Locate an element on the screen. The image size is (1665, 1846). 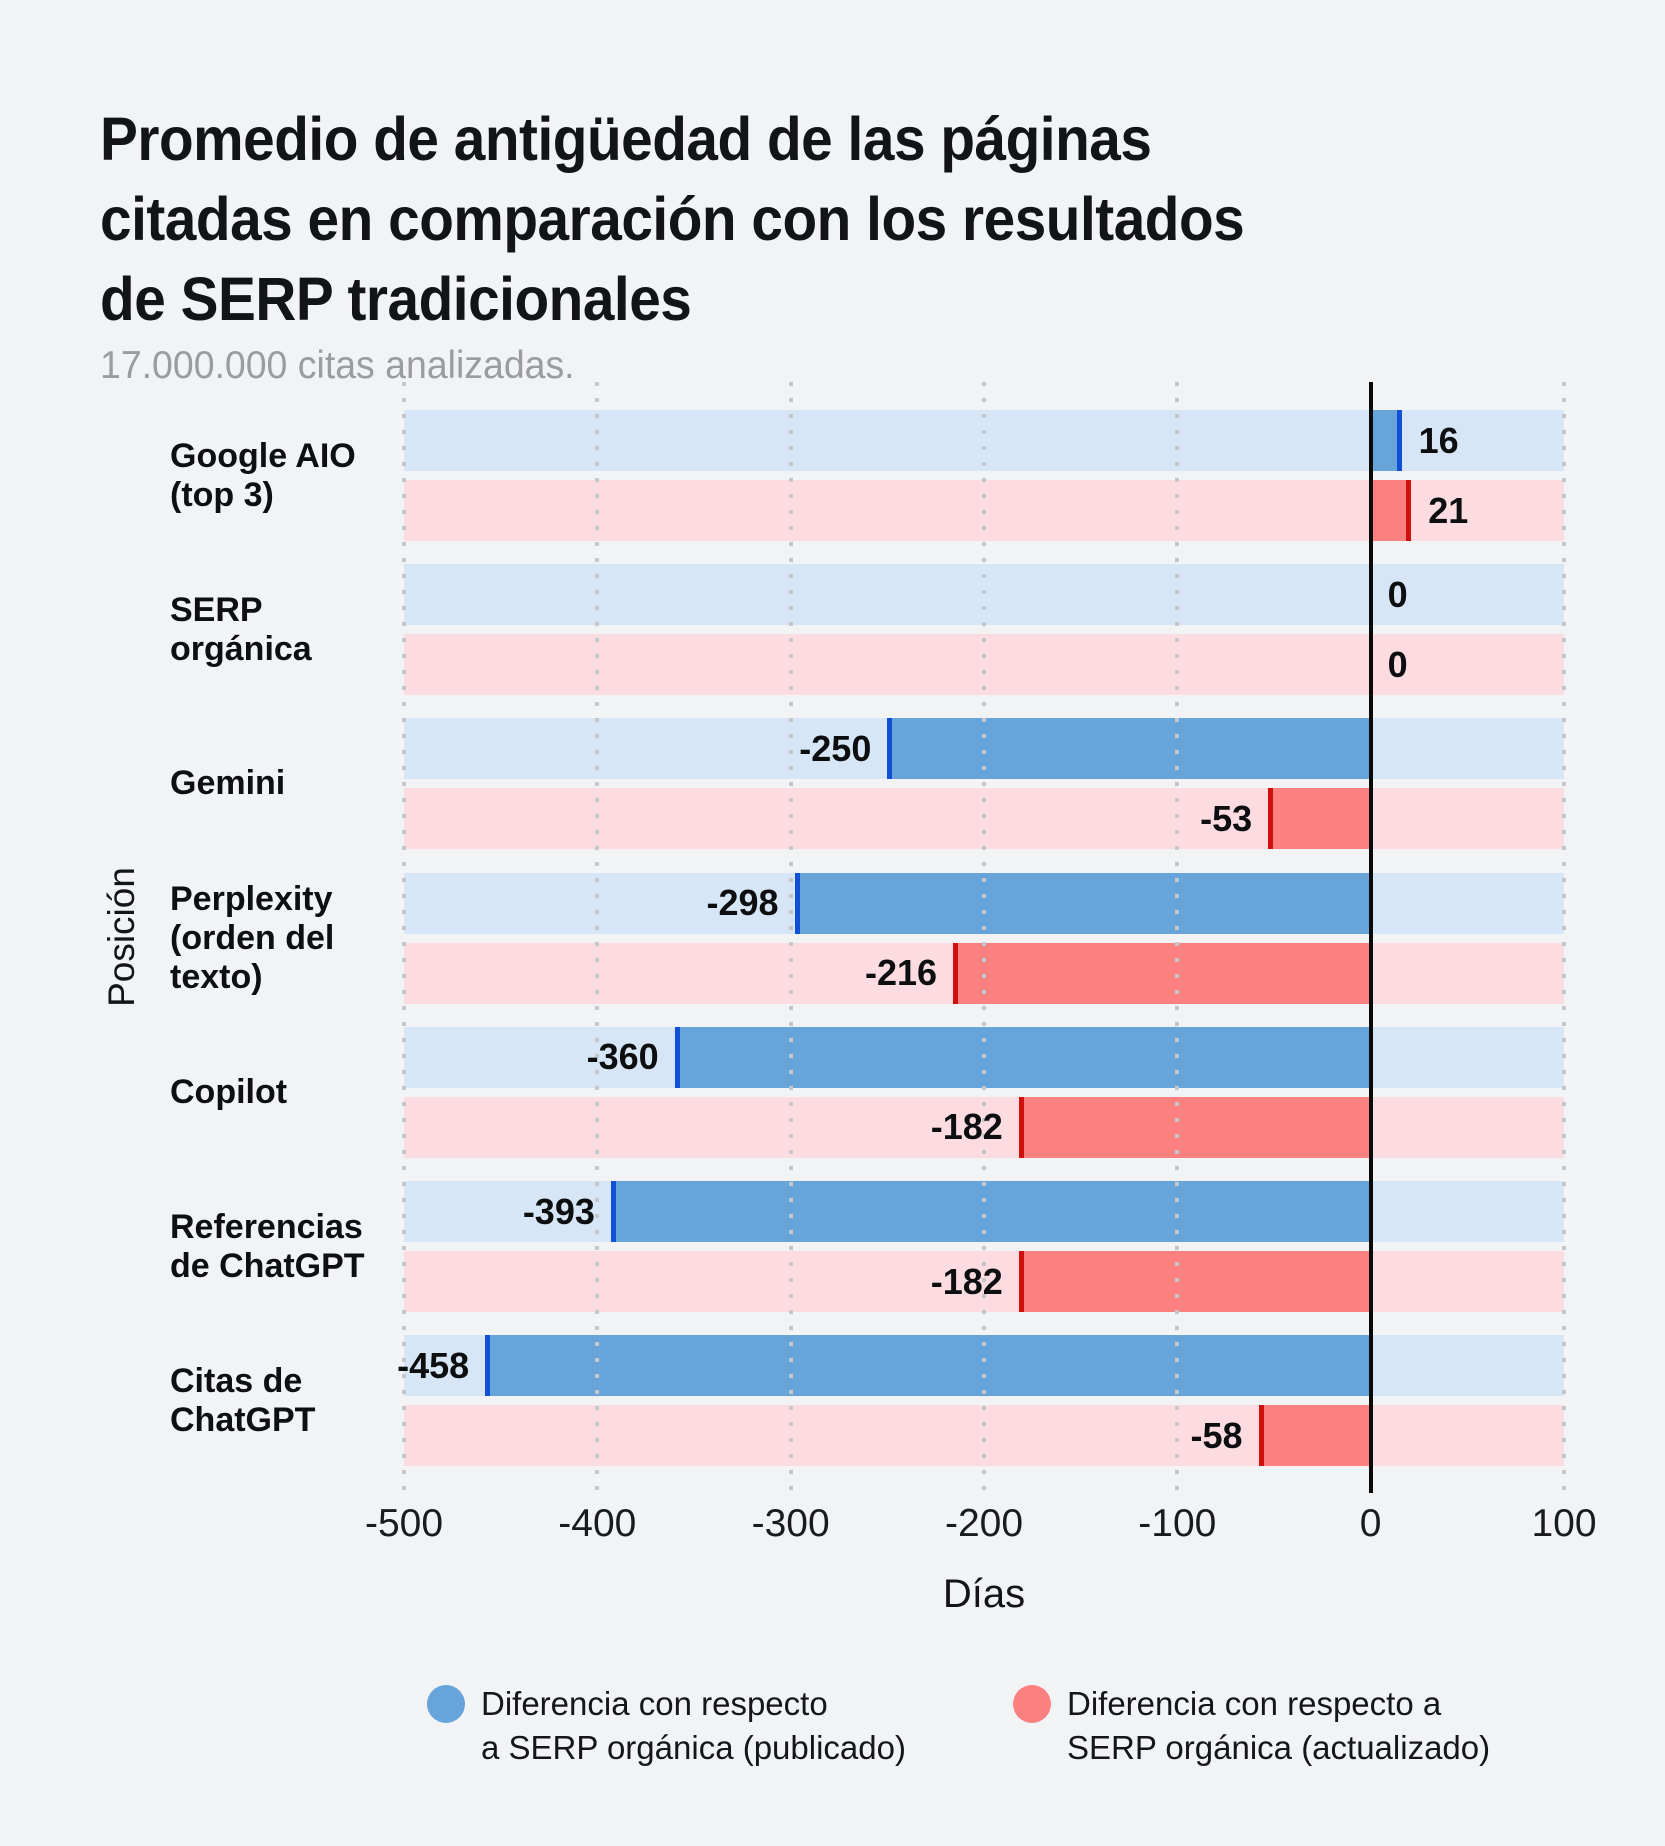
category-label: Citas de ChatGPT is located at coordinates (243, 1400).